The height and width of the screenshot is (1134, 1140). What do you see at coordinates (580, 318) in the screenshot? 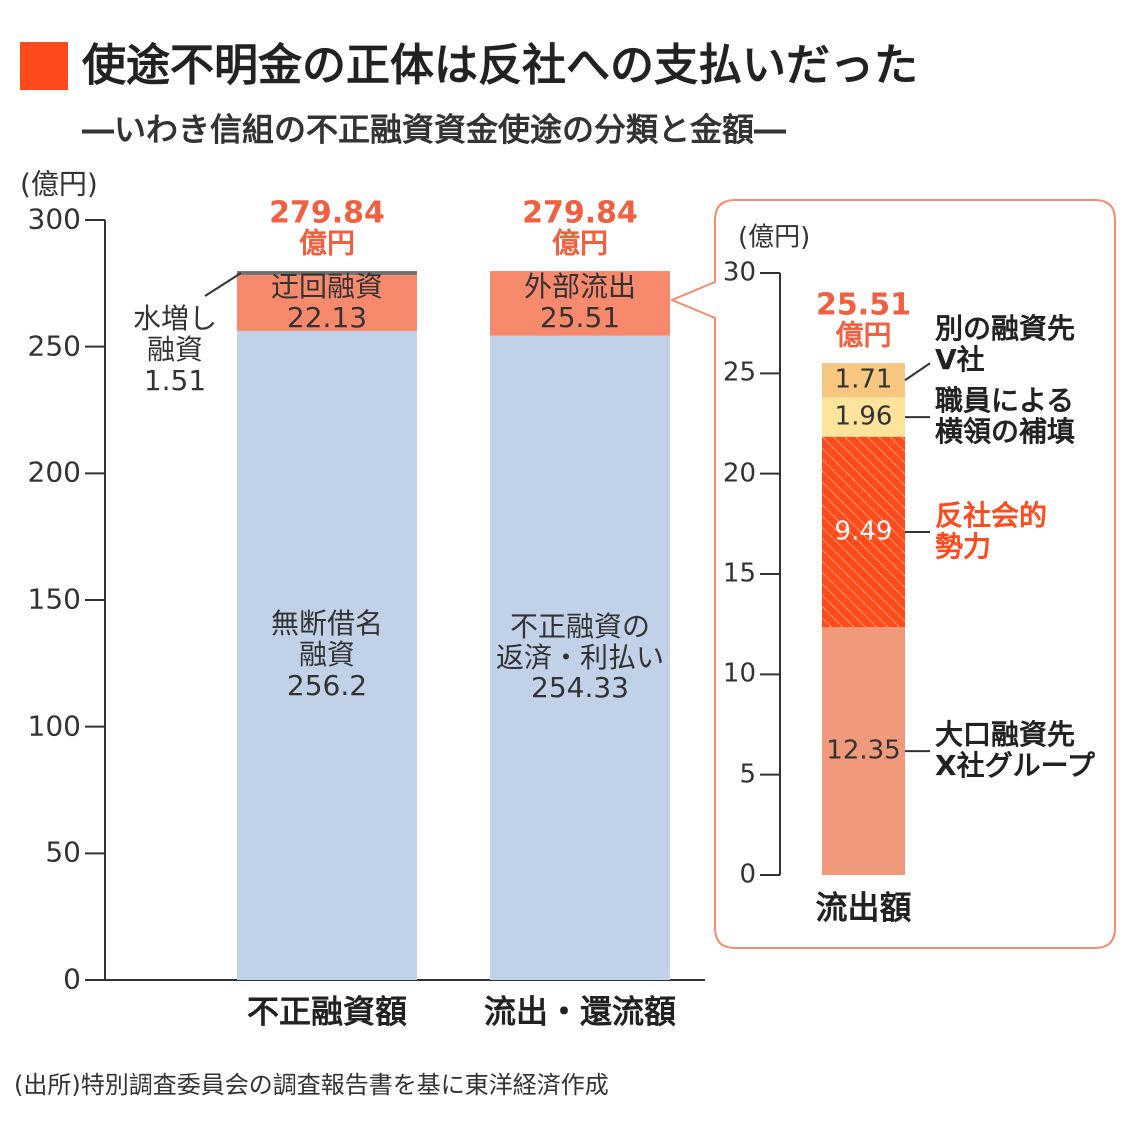
I see `segment-value: 25.51` at bounding box center [580, 318].